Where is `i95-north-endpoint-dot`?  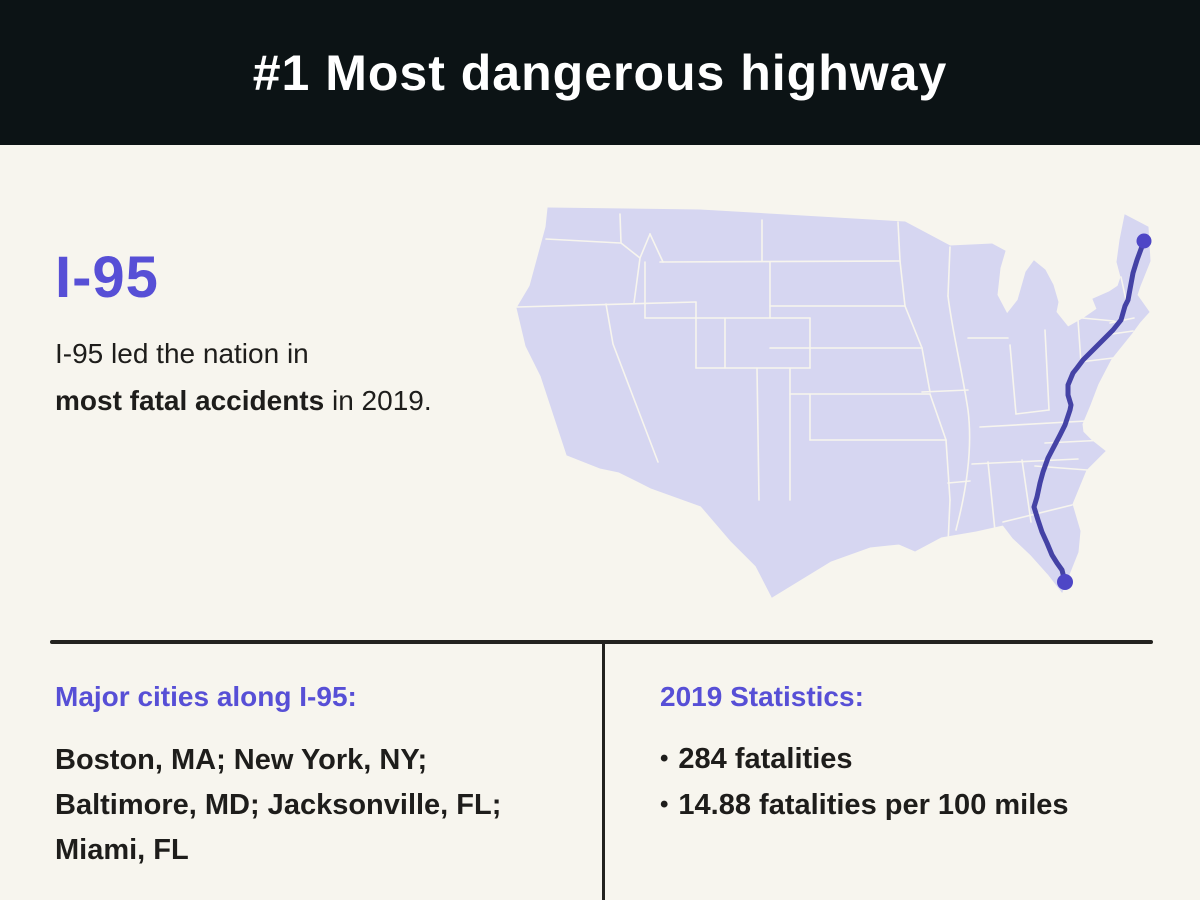
i95-north-endpoint-dot is located at coordinates (1144, 241).